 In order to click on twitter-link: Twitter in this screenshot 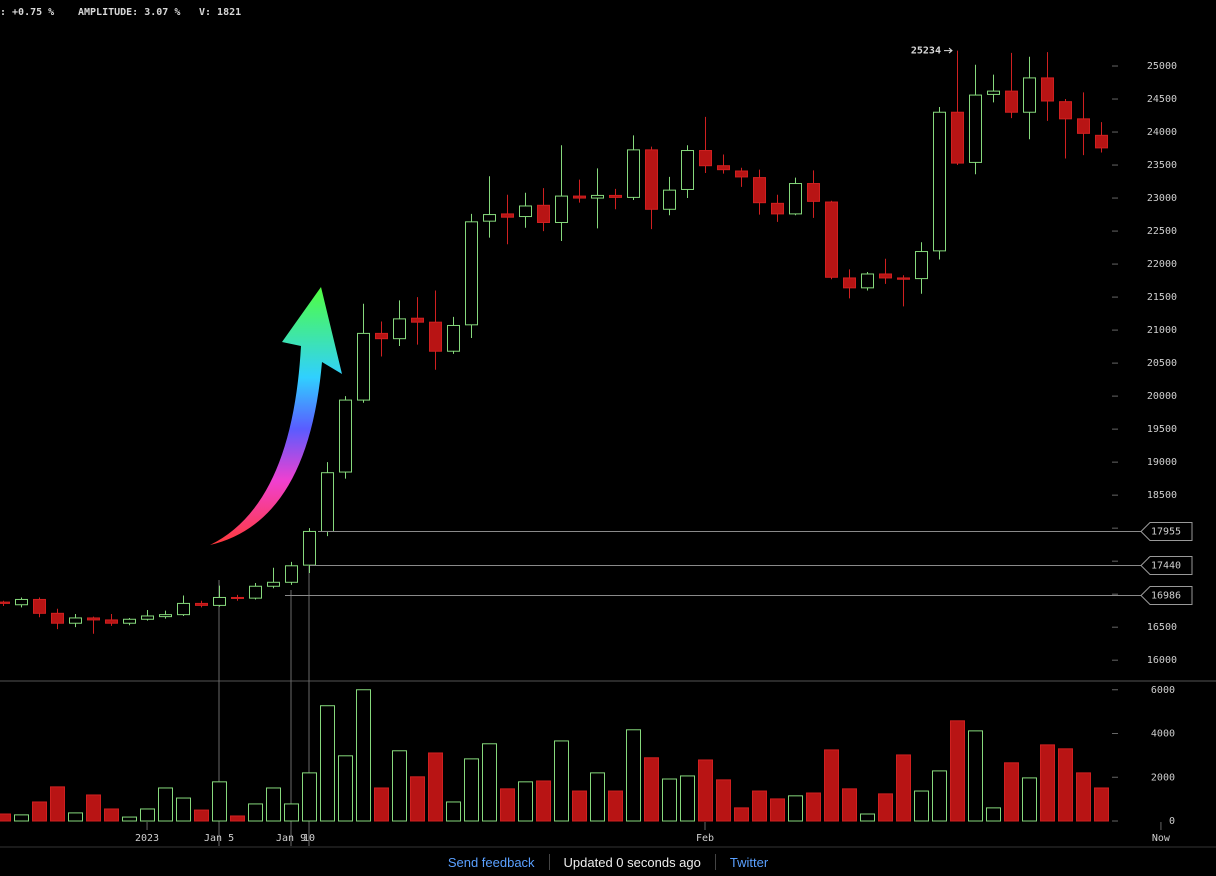, I will do `click(749, 862)`.